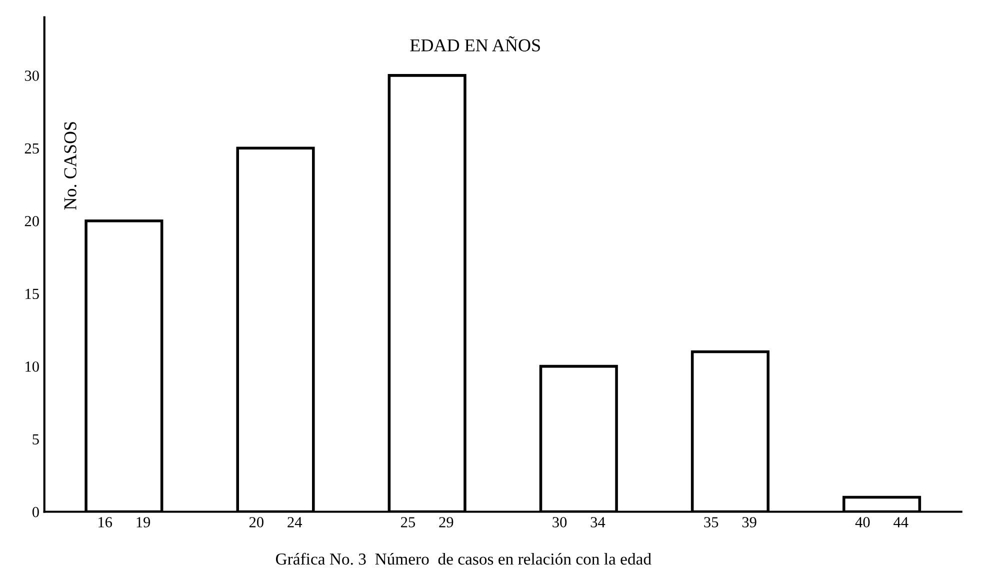  What do you see at coordinates (35, 439) in the screenshot?
I see `y-tick-label: 5` at bounding box center [35, 439].